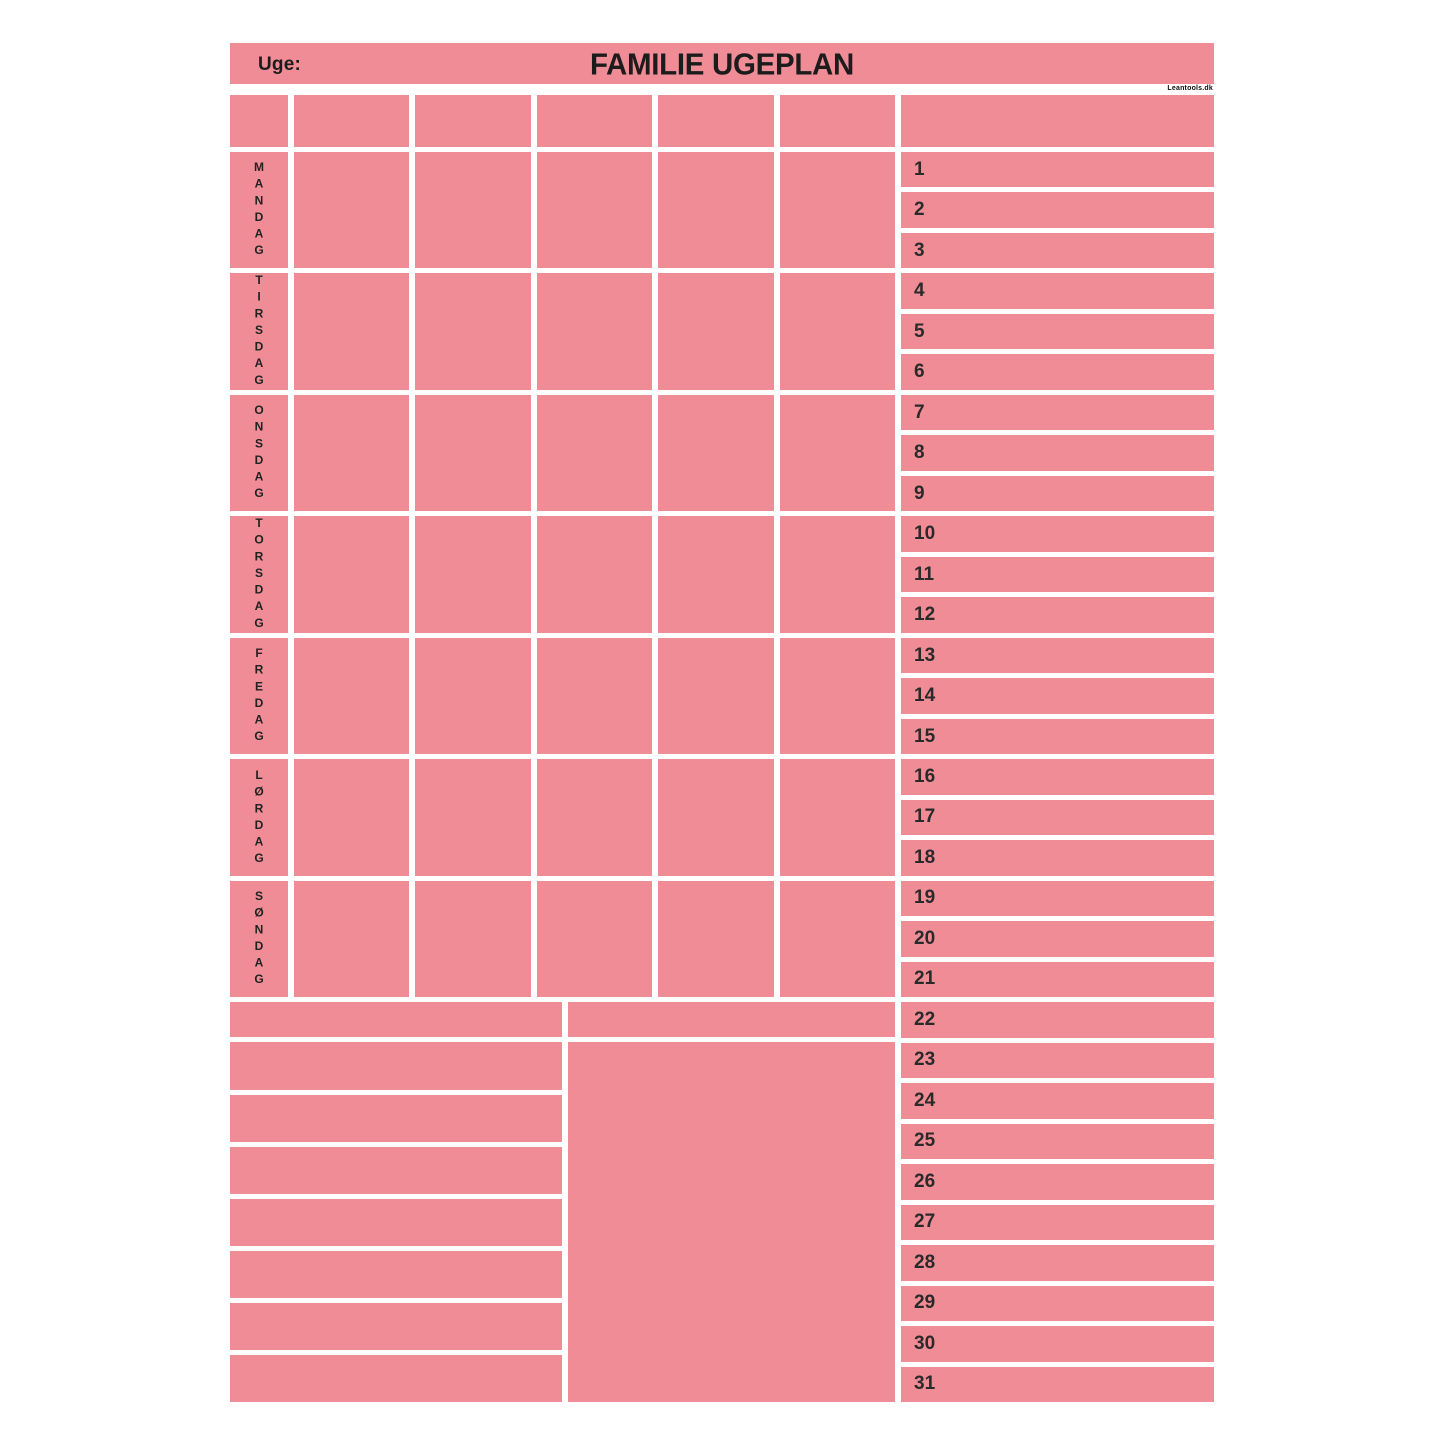 The height and width of the screenshot is (1445, 1445). I want to click on day-label-fredag: FREDAG, so click(259, 696).